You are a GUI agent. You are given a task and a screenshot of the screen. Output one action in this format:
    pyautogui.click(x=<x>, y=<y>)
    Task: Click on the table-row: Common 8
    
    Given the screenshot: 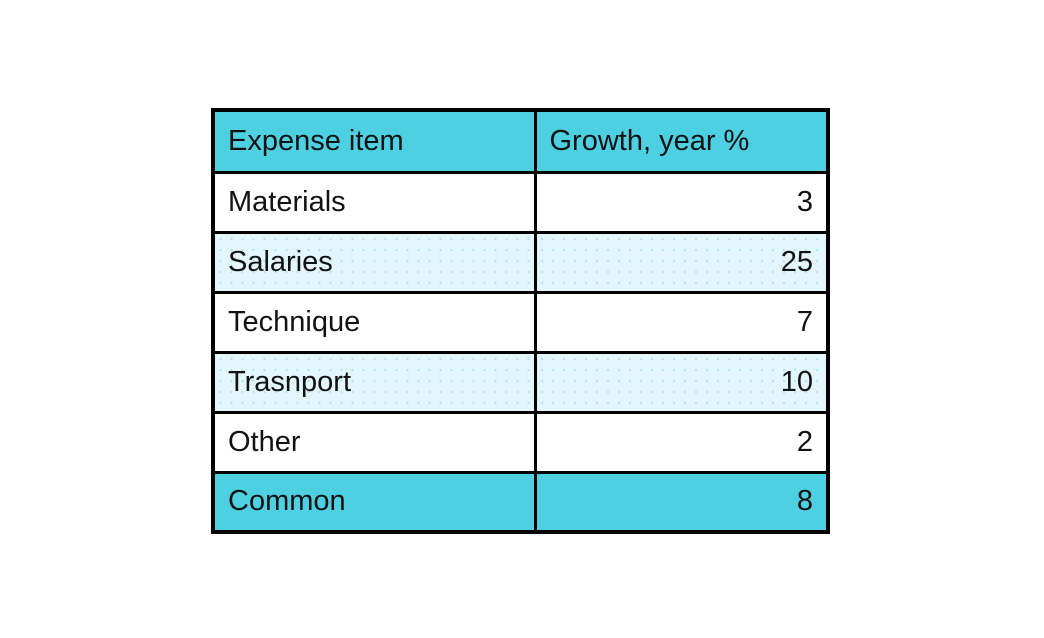 What is the action you would take?
    pyautogui.click(x=520, y=502)
    